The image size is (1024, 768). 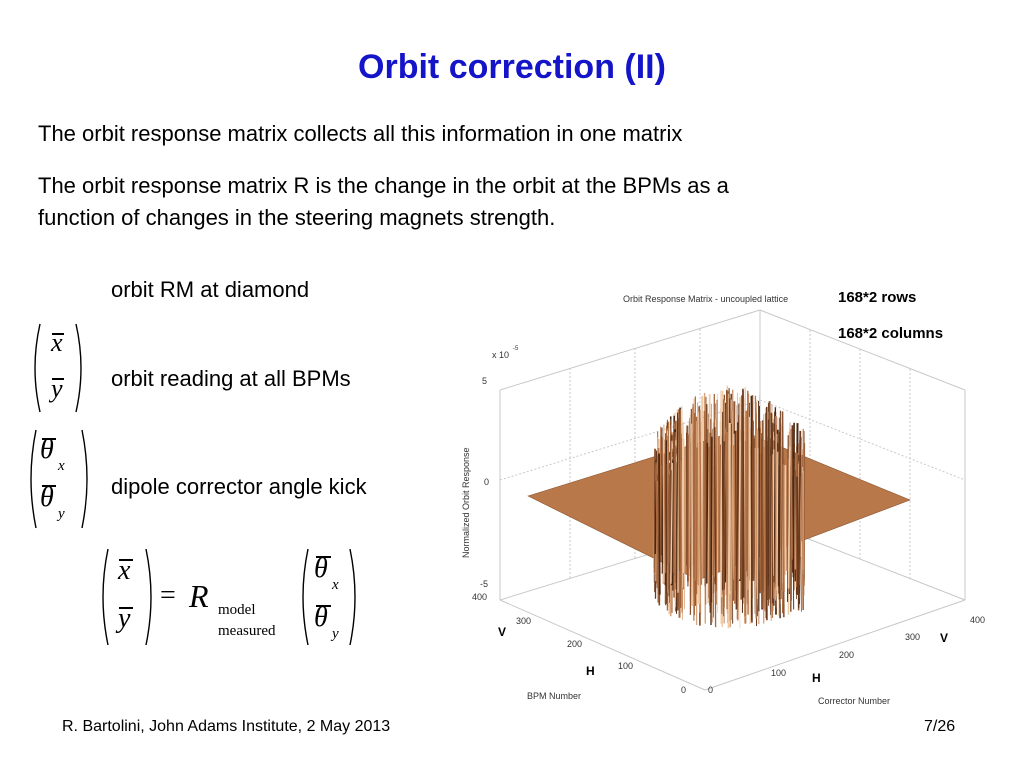 I want to click on z-tick-0: 0, so click(x=486, y=482).